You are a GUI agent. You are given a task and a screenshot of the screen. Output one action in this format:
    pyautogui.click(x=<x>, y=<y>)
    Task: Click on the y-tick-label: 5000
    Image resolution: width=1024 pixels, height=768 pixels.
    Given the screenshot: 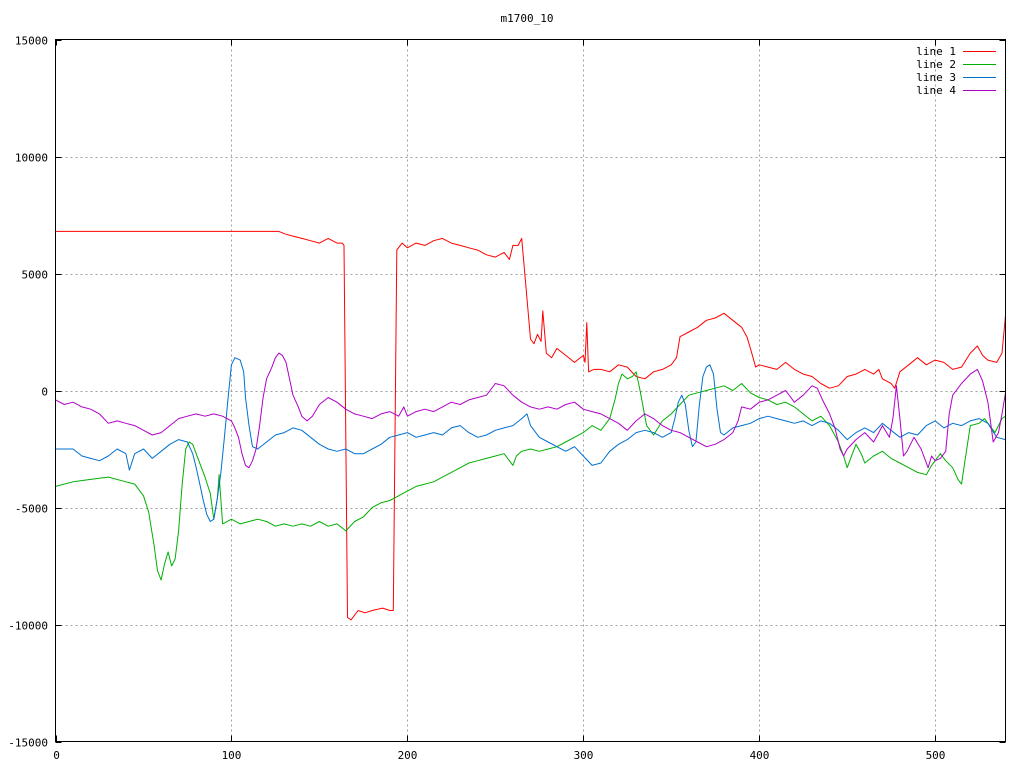 What is the action you would take?
    pyautogui.click(x=35, y=275)
    